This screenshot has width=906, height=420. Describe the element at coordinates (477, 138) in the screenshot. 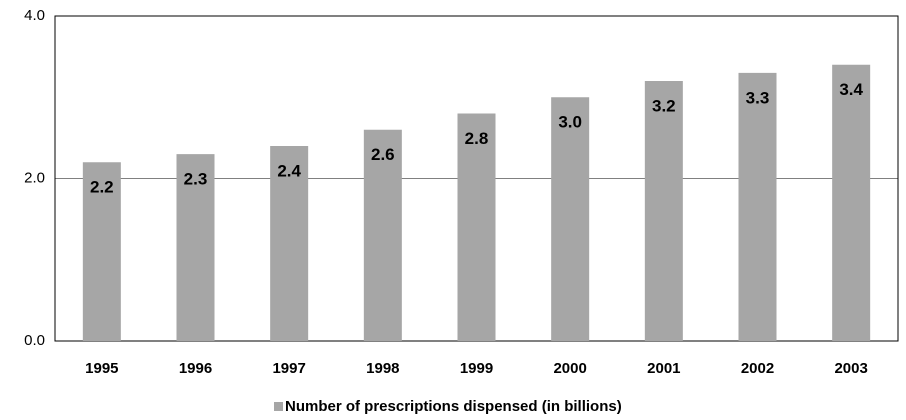

I see `data-label: 2.8` at that location.